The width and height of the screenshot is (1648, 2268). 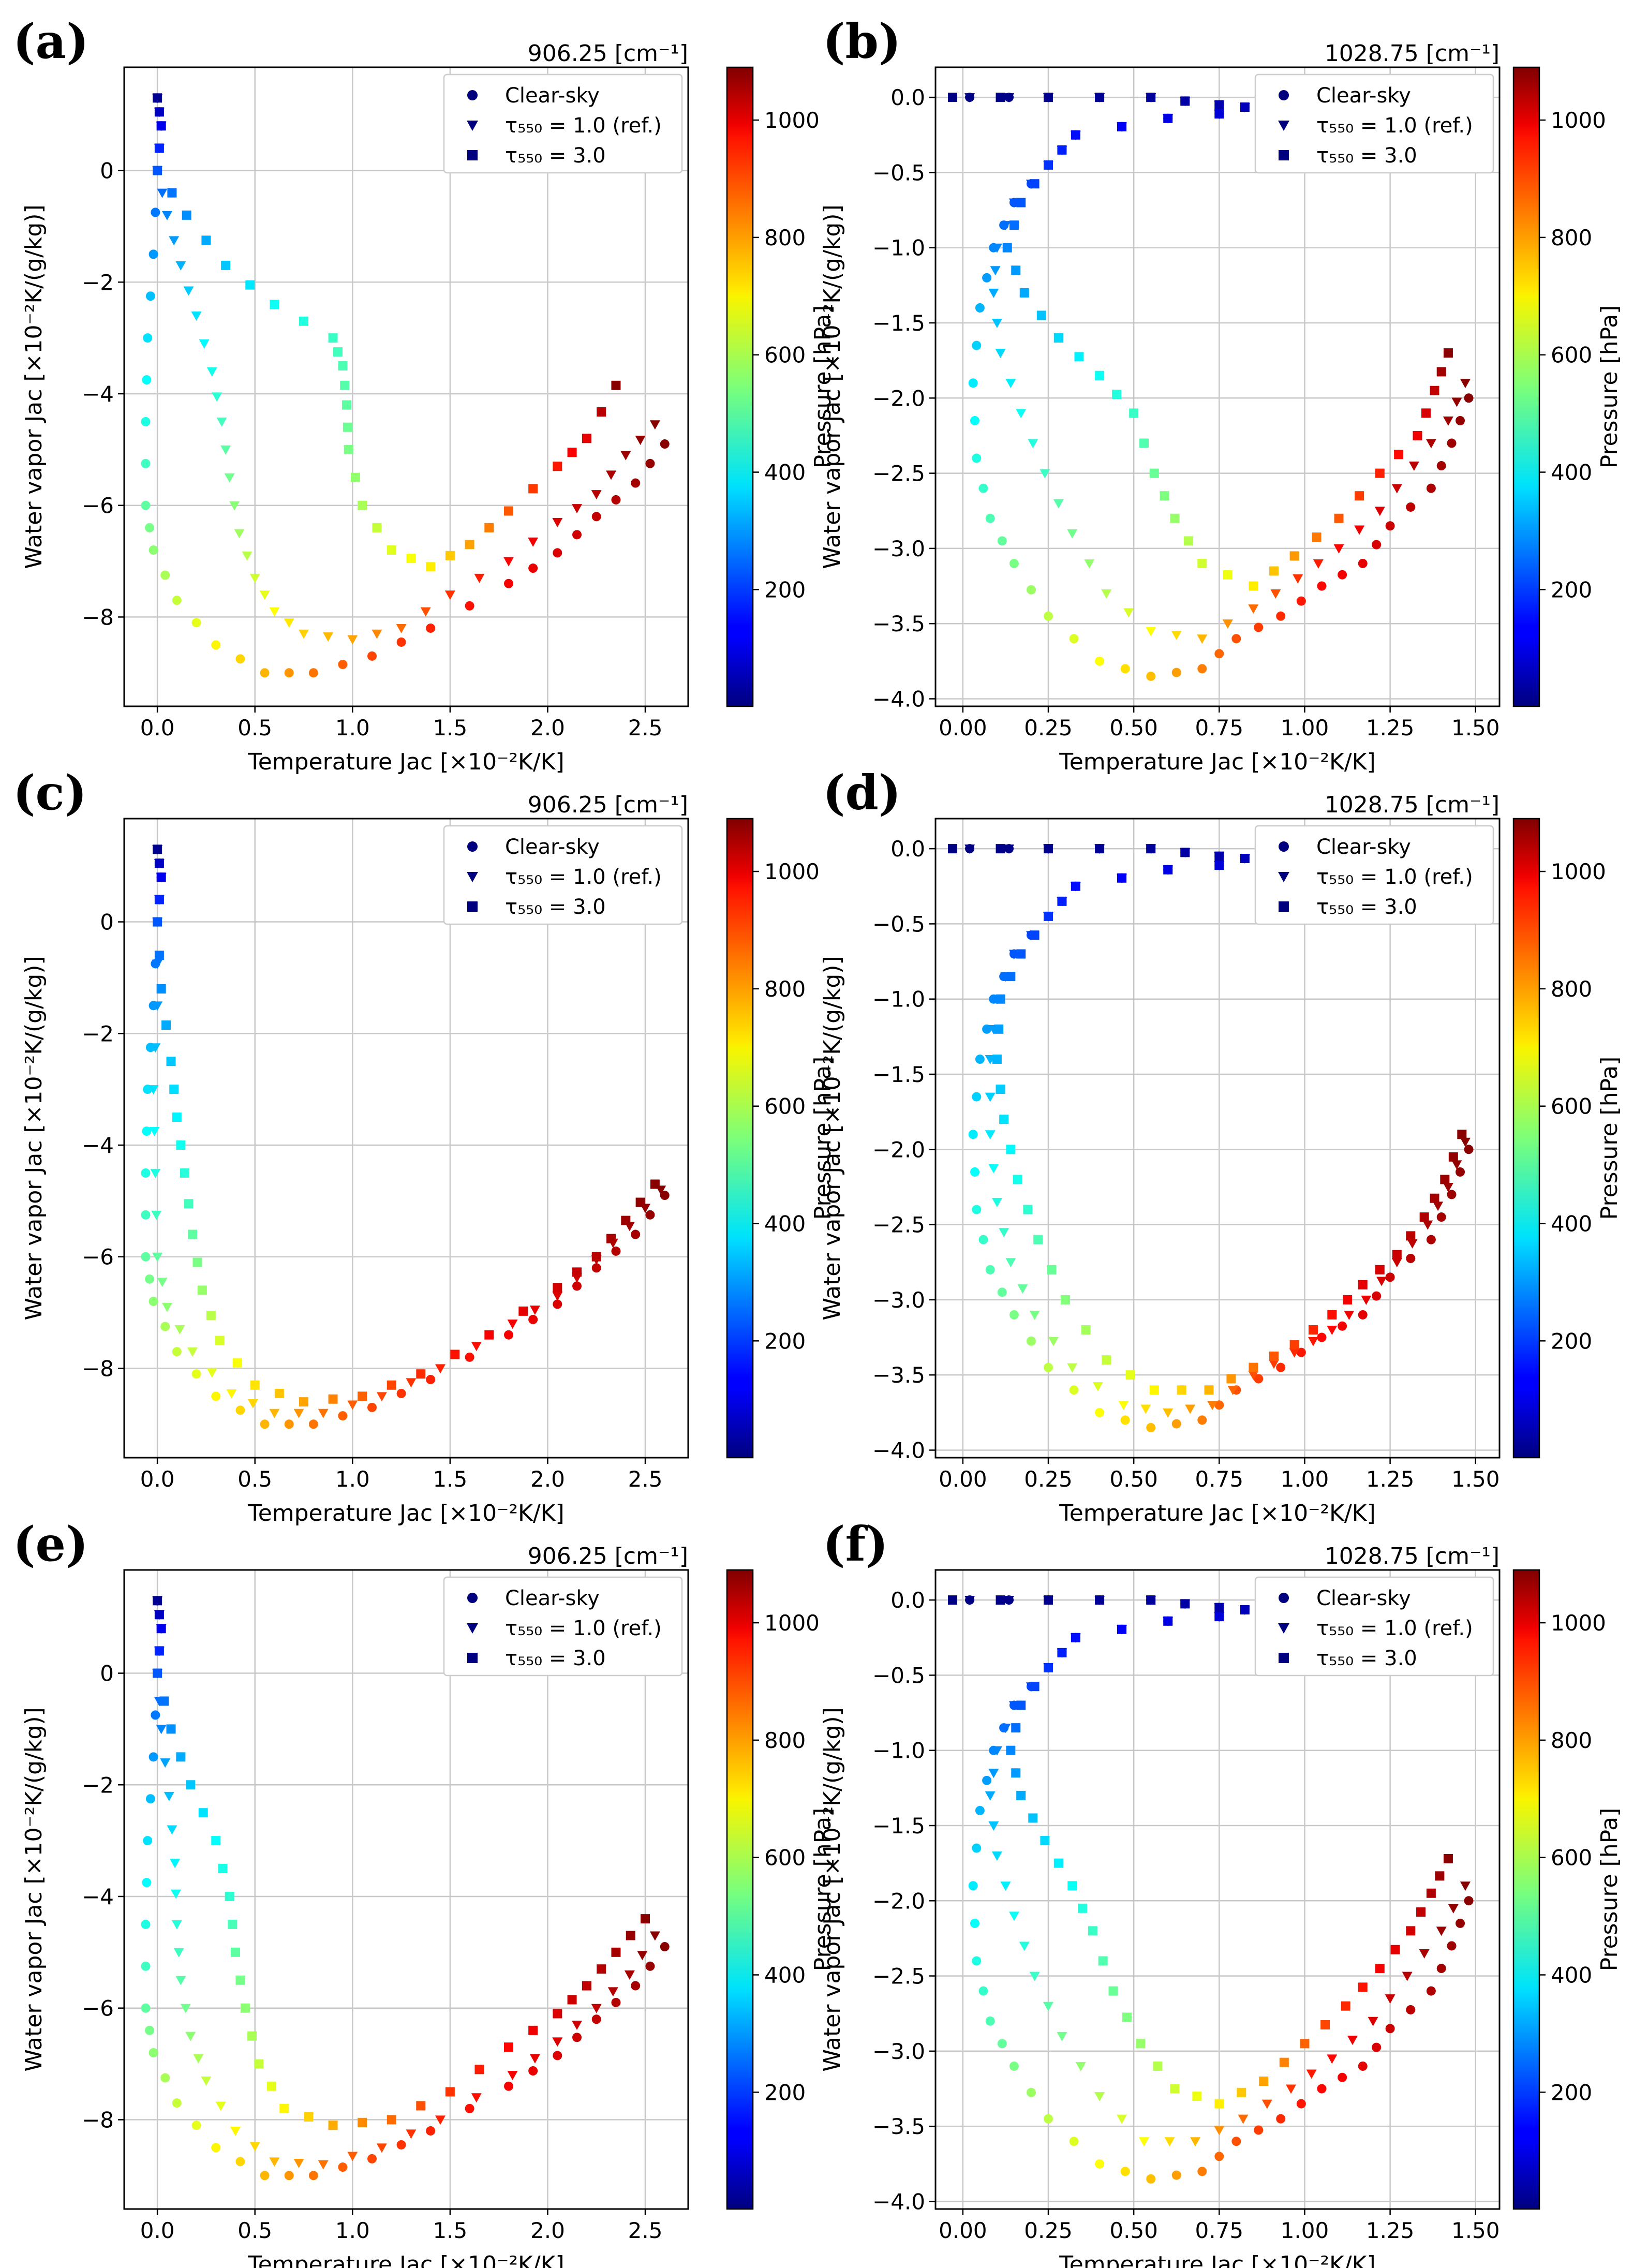 What do you see at coordinates (1133, 2231) in the screenshot?
I see `x-tick-label: 0.50` at bounding box center [1133, 2231].